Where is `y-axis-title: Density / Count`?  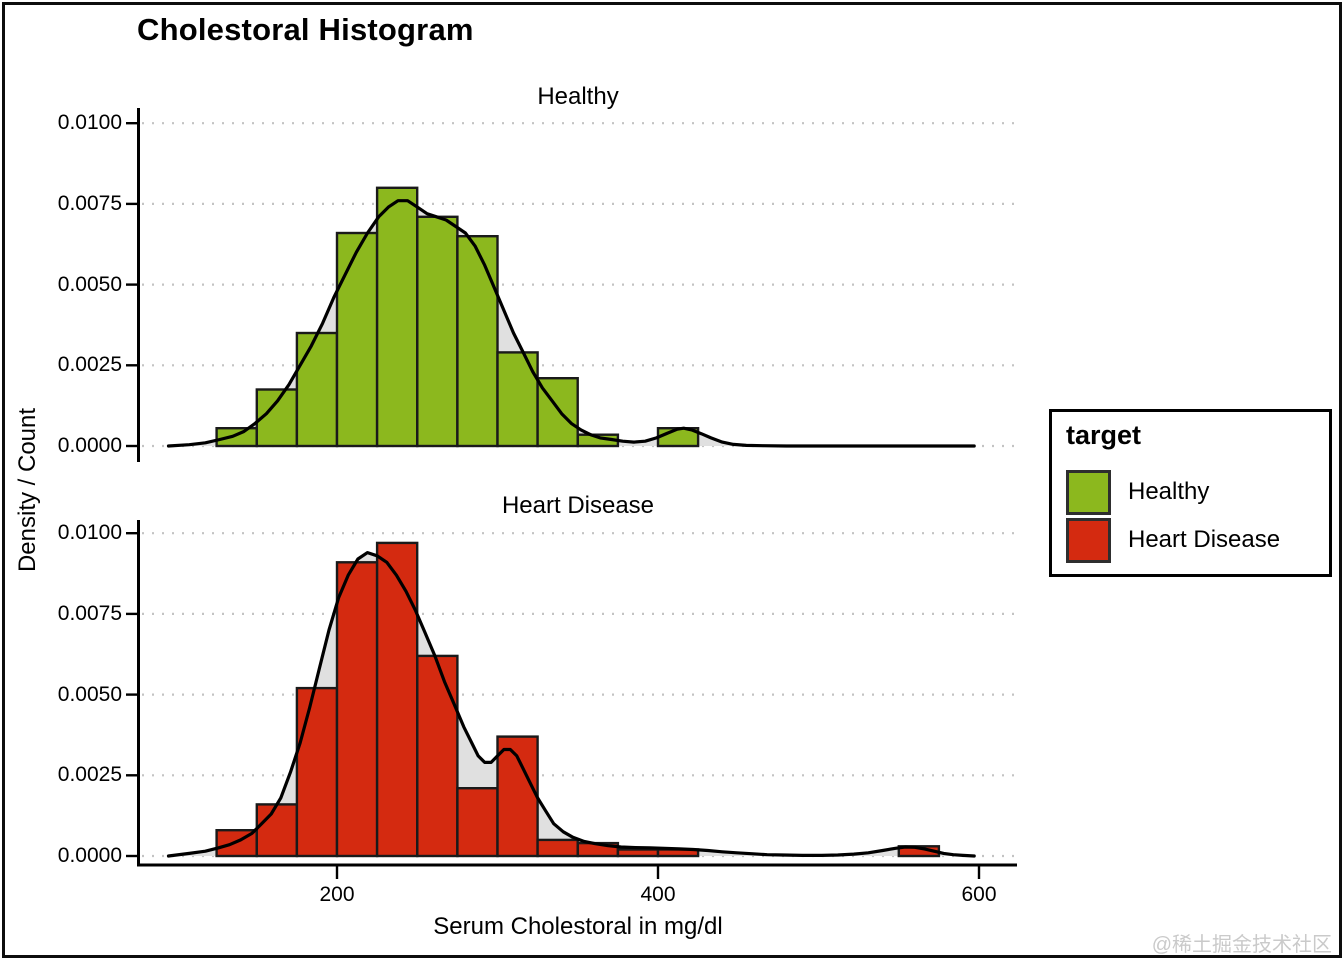 y-axis-title: Density / Count is located at coordinates (27, 490).